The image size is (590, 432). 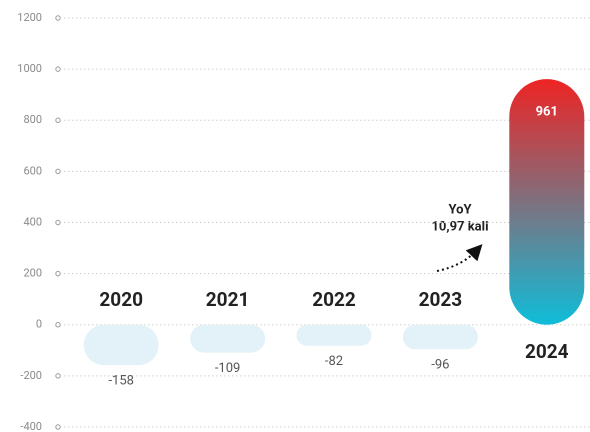 I want to click on y-tick-label: 400, so click(x=32, y=221).